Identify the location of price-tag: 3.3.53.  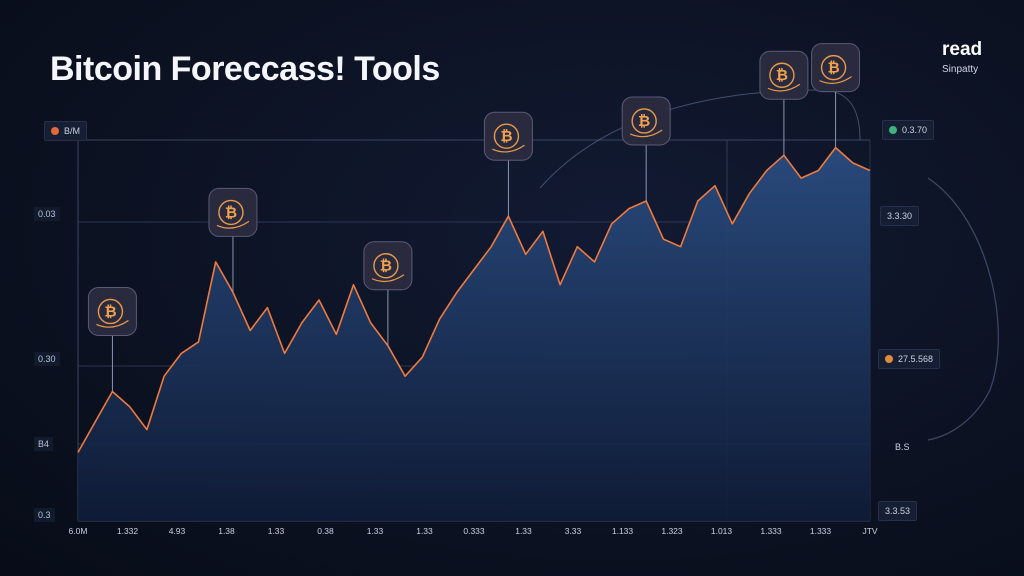
(898, 511).